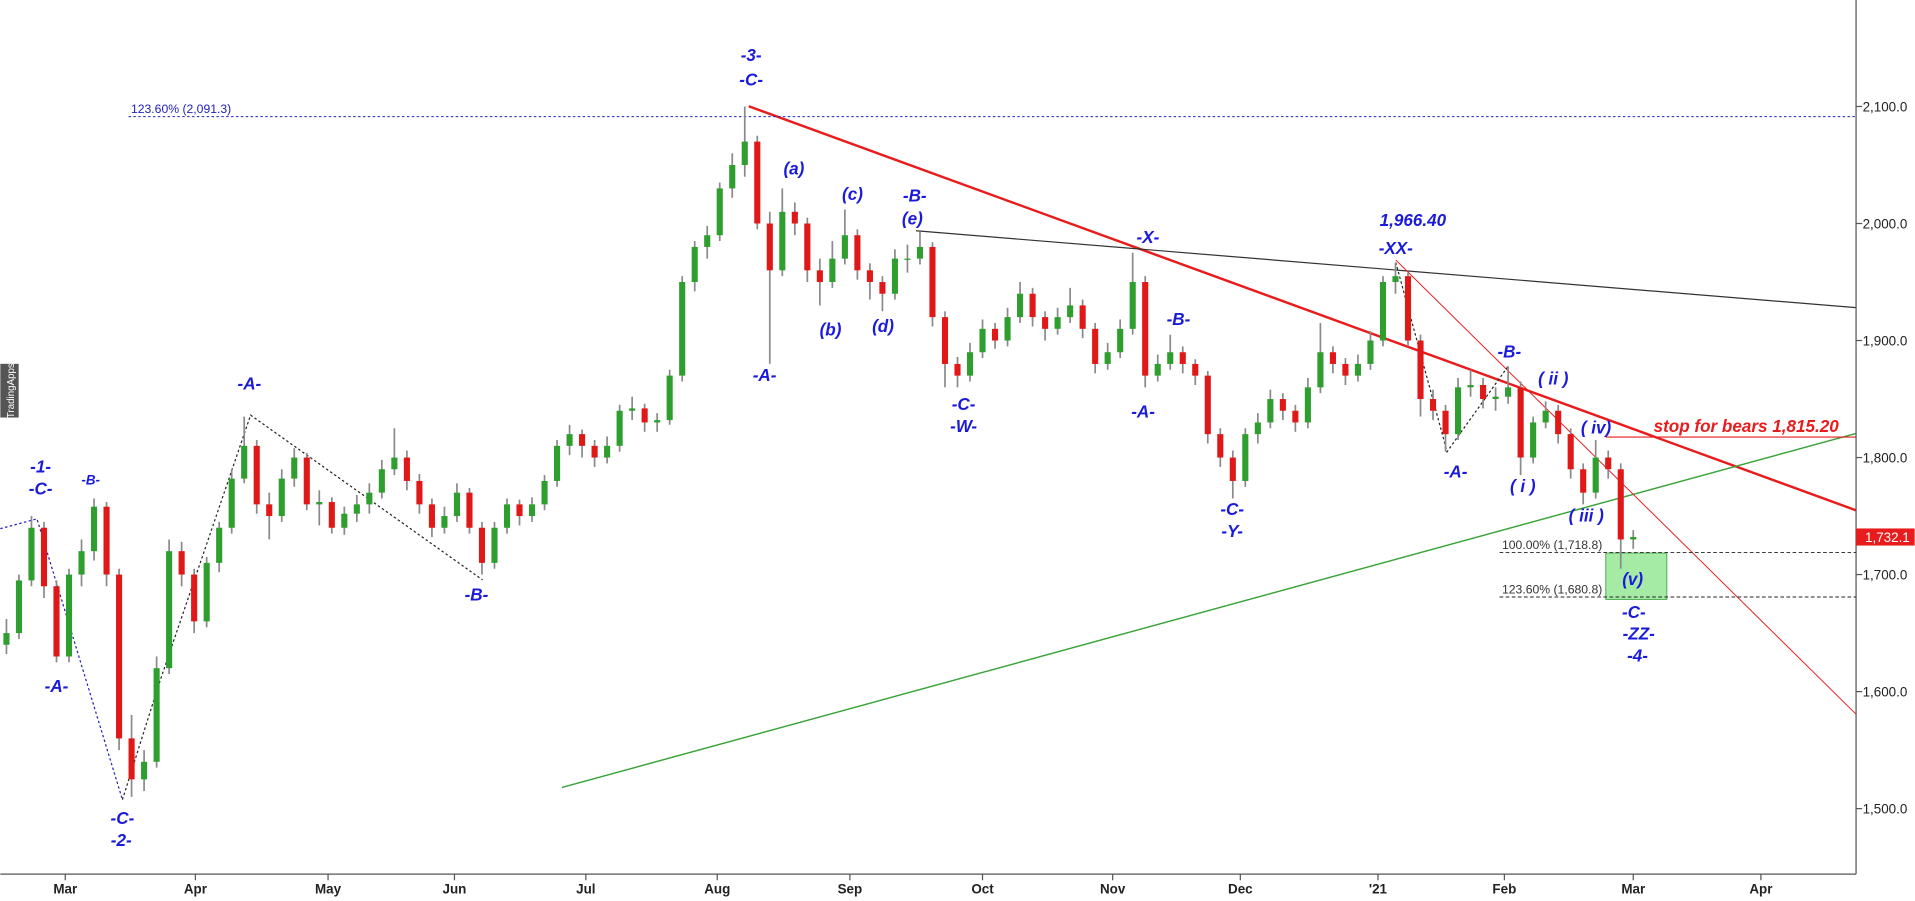 This screenshot has width=1915, height=901. What do you see at coordinates (1636, 576) in the screenshot?
I see `target-box` at bounding box center [1636, 576].